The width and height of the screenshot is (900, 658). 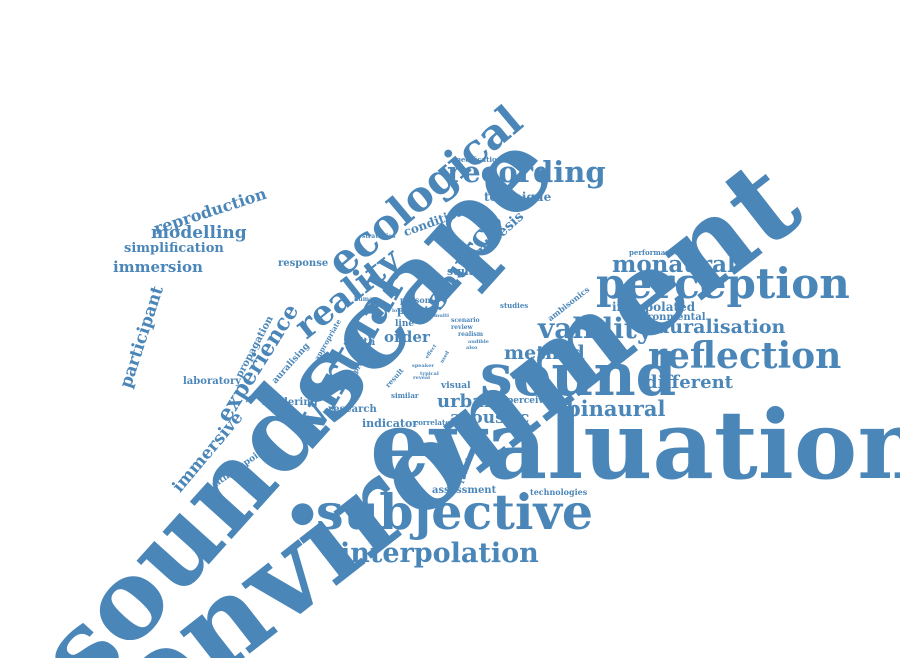 What do you see at coordinates (654, 307) in the screenshot?
I see `word-interpolated: interpolated` at bounding box center [654, 307].